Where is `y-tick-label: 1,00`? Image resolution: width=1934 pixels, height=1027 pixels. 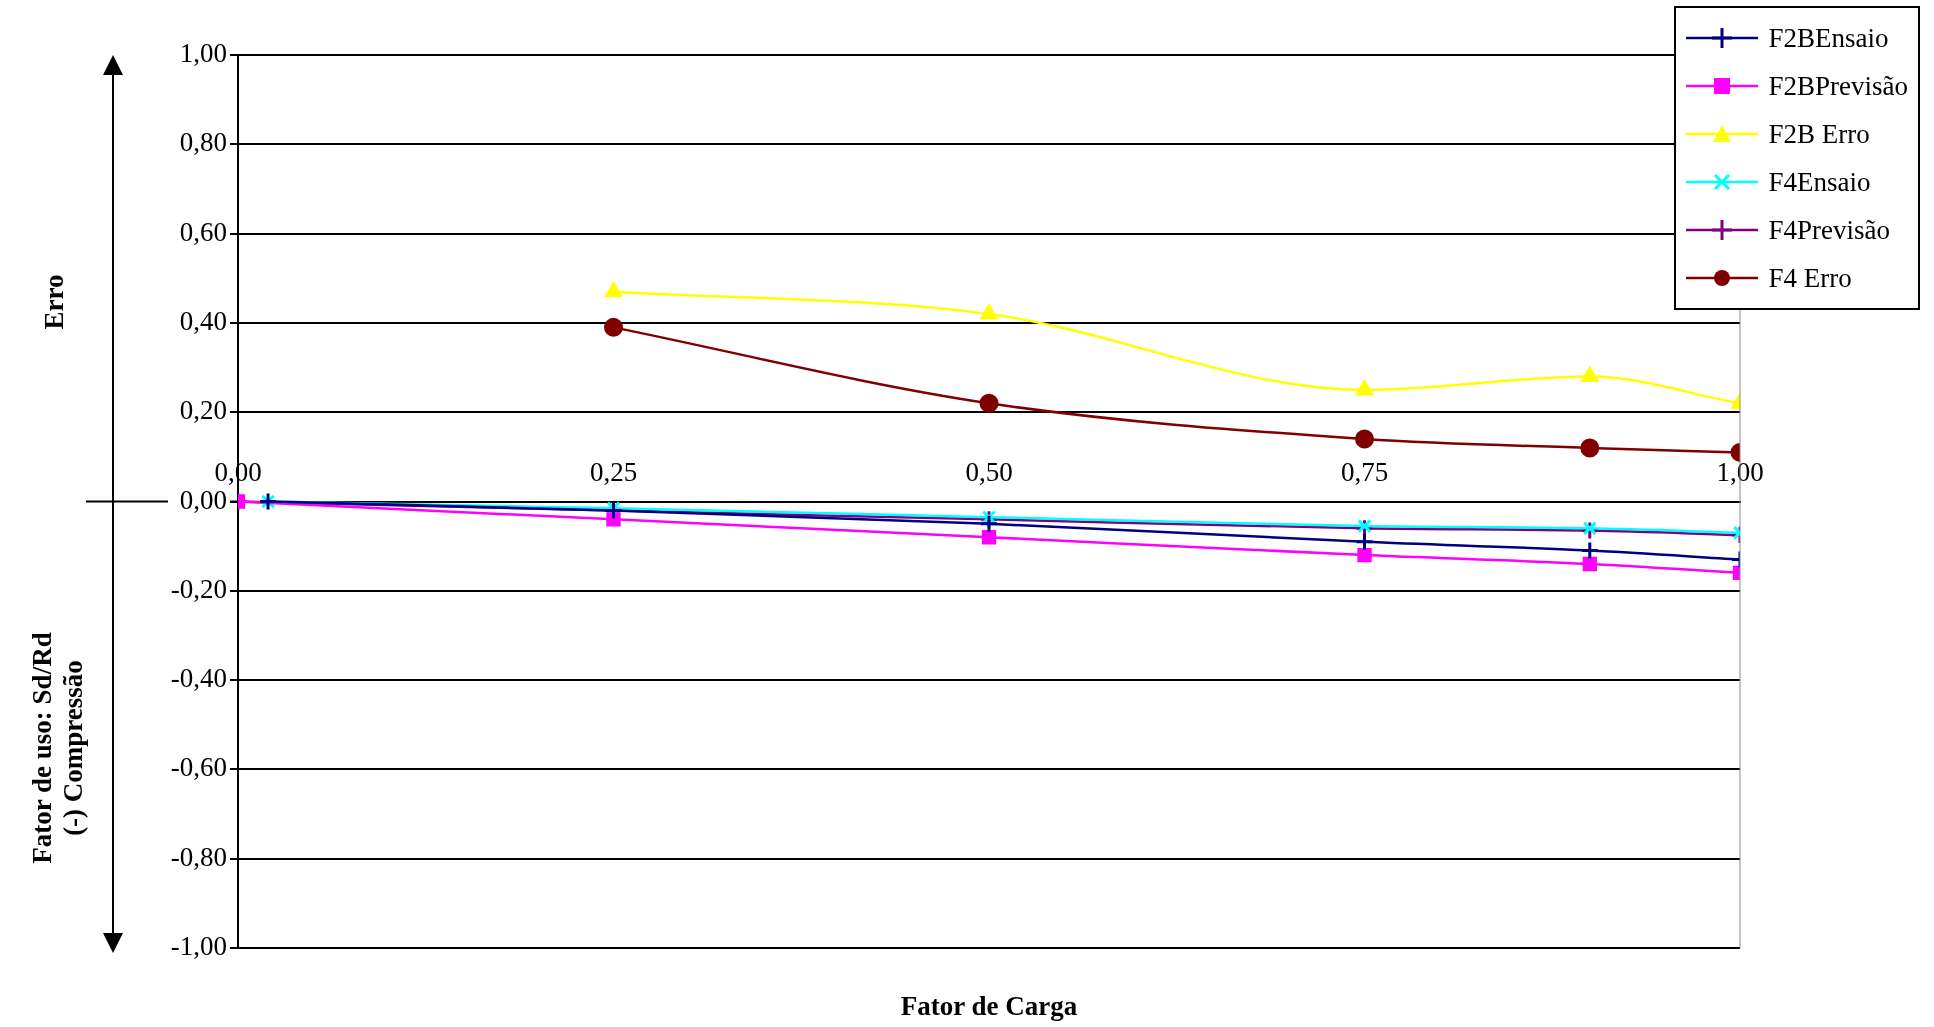
y-tick-label: 1,00 is located at coordinates (203, 53).